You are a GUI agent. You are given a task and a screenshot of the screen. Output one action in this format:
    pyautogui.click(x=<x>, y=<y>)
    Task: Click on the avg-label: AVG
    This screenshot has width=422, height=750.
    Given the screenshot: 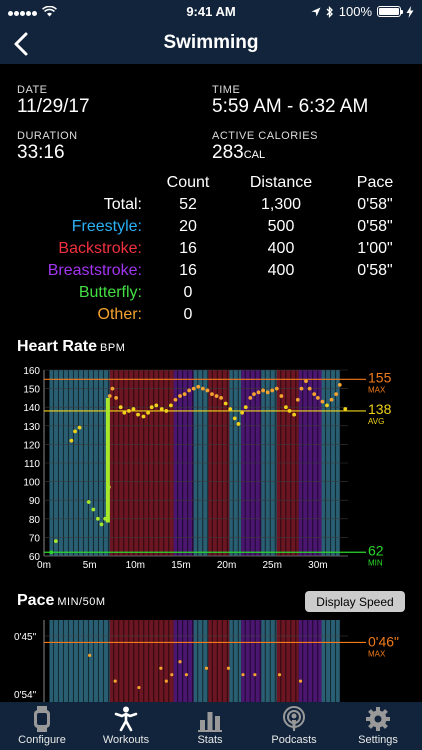 What is the action you would take?
    pyautogui.click(x=376, y=421)
    